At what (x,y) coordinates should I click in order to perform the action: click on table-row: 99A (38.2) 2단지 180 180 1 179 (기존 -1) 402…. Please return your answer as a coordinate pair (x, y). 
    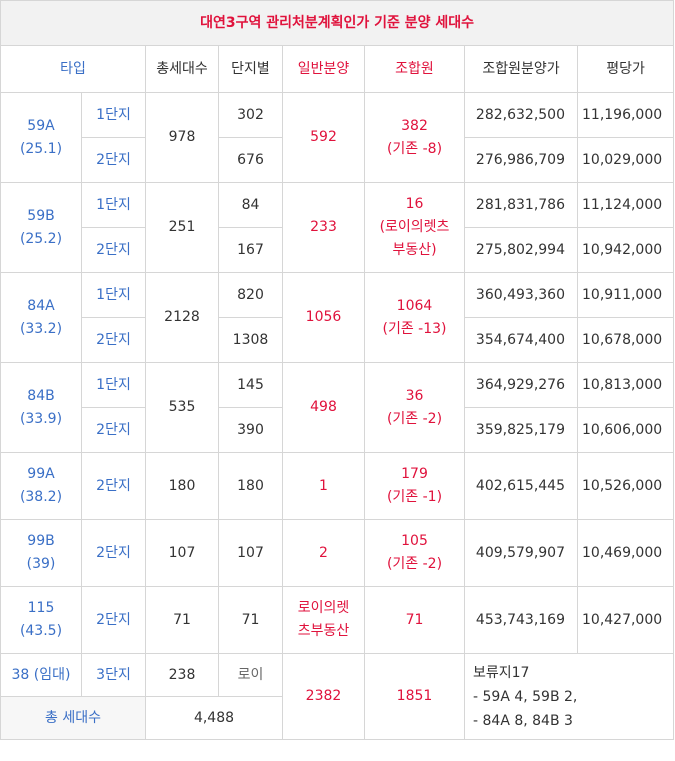
    Looking at the image, I should click on (337, 486).